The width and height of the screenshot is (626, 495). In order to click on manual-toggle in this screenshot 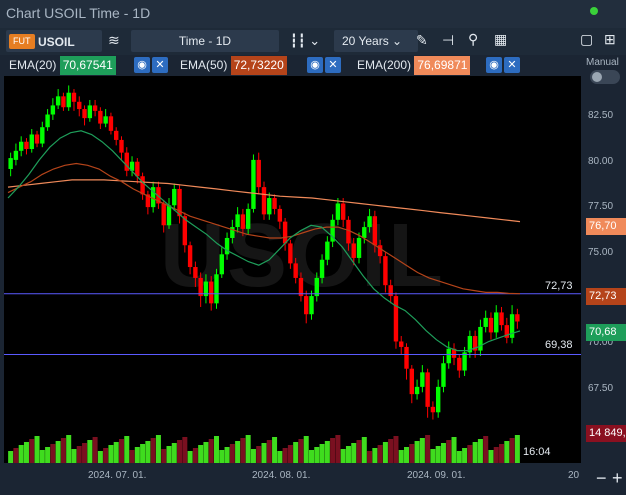, I will do `click(605, 77)`.